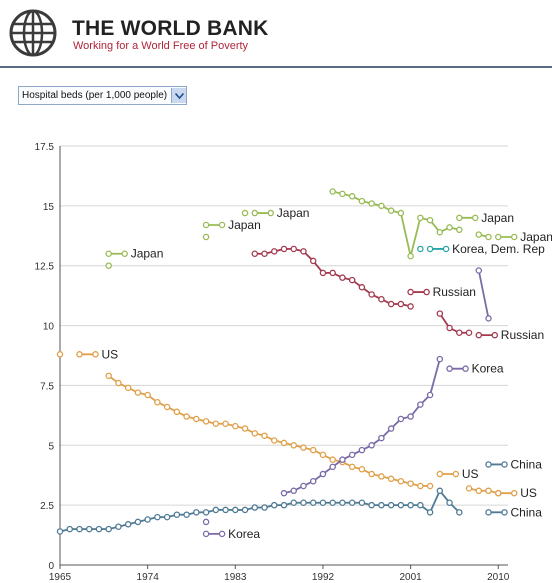  Describe the element at coordinates (244, 225) in the screenshot. I see `series-label: Japan` at that location.